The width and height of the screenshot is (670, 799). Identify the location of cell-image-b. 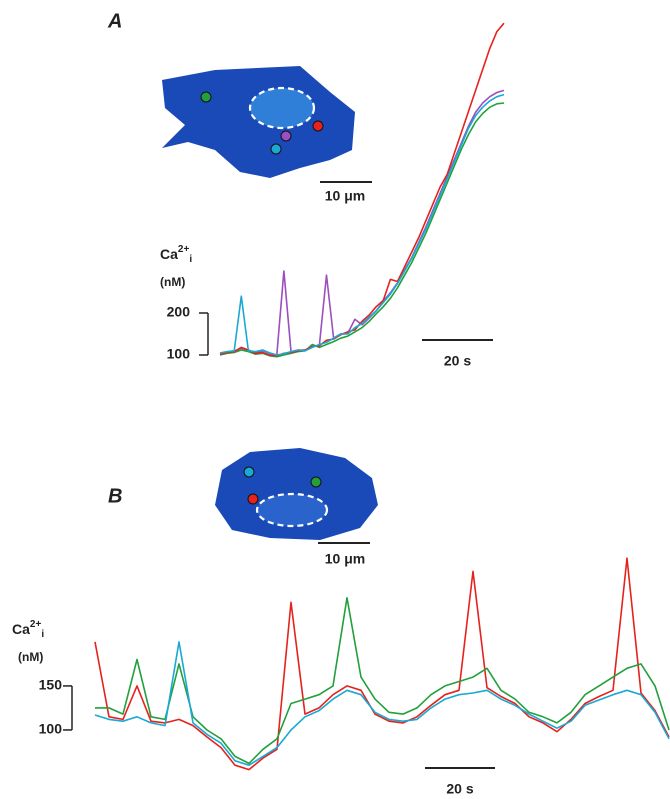
(296, 494).